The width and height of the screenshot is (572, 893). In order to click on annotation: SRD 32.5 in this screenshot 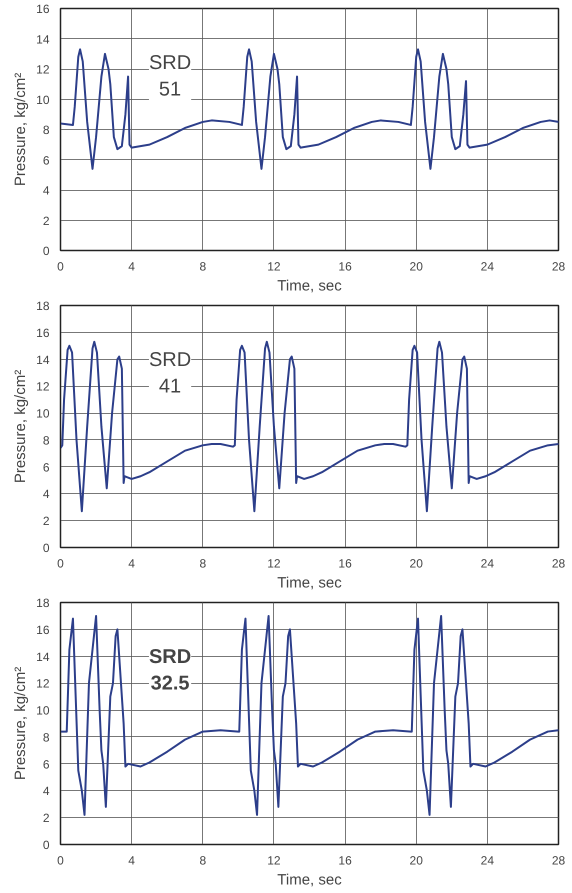, I will do `click(170, 670)`.